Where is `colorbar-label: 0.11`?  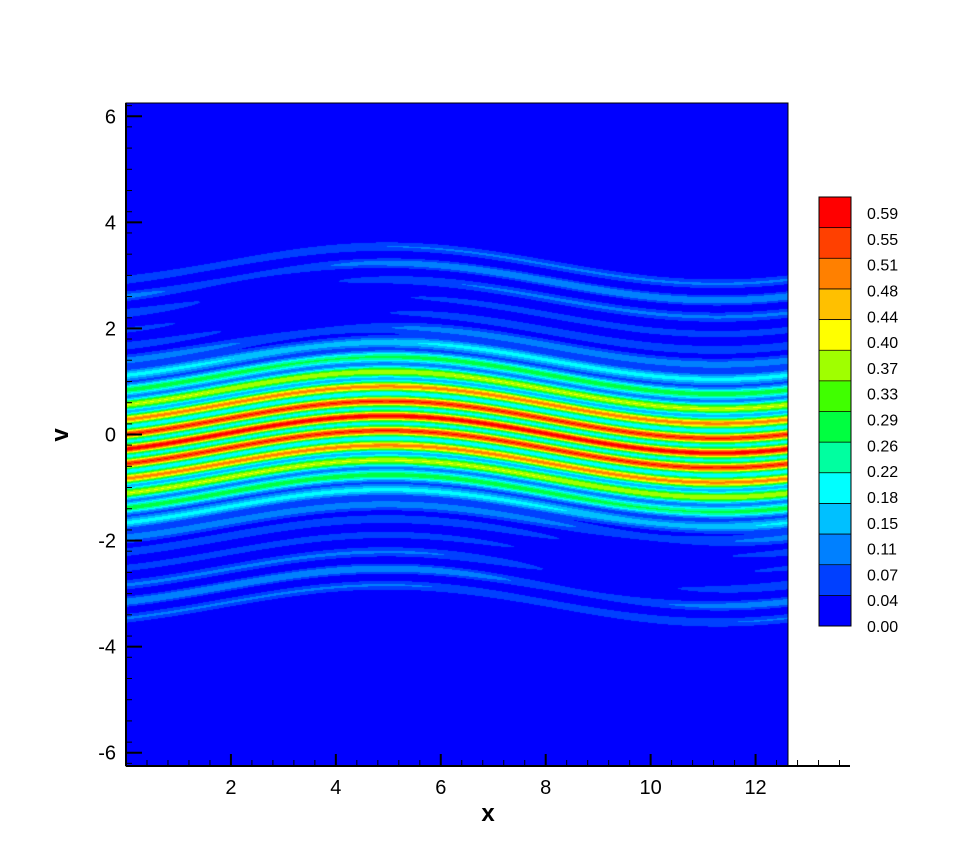 colorbar-label: 0.11 is located at coordinates (882, 550).